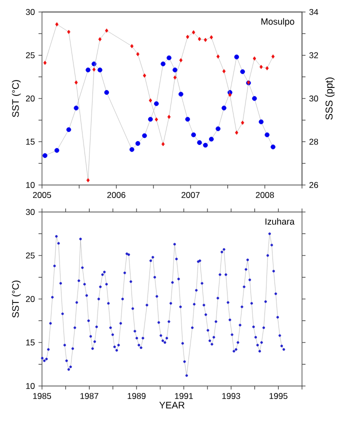  Describe the element at coordinates (42, 396) in the screenshot. I see `x-tick-label: 1985` at that location.